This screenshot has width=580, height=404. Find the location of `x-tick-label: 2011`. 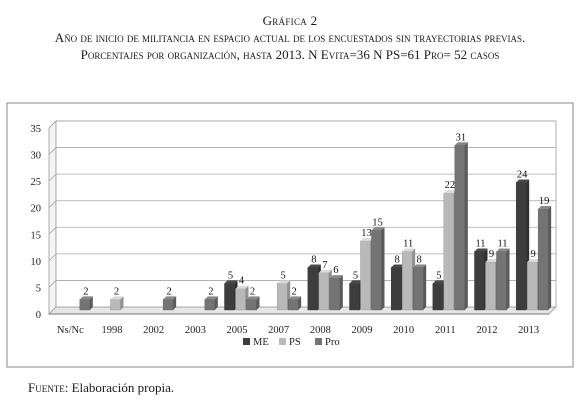

x-tick-label: 2011 is located at coordinates (445, 330).